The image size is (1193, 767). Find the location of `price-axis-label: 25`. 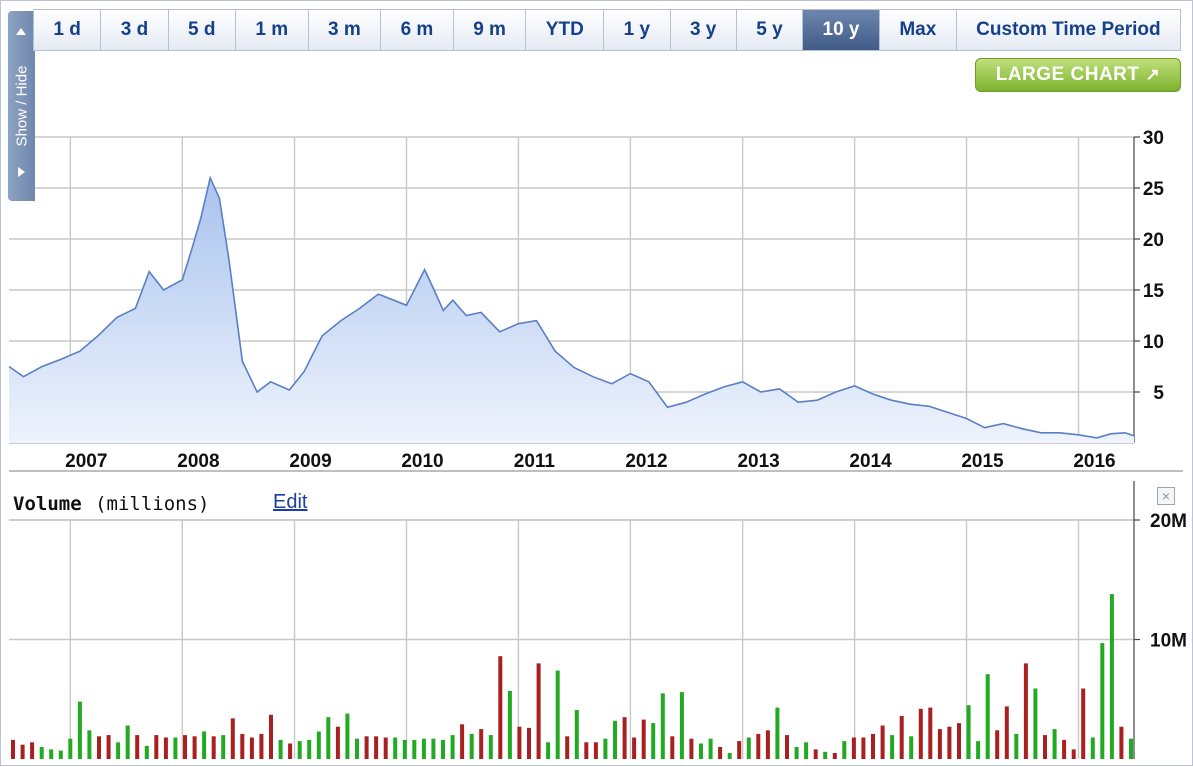

price-axis-label: 25 is located at coordinates (1154, 189).